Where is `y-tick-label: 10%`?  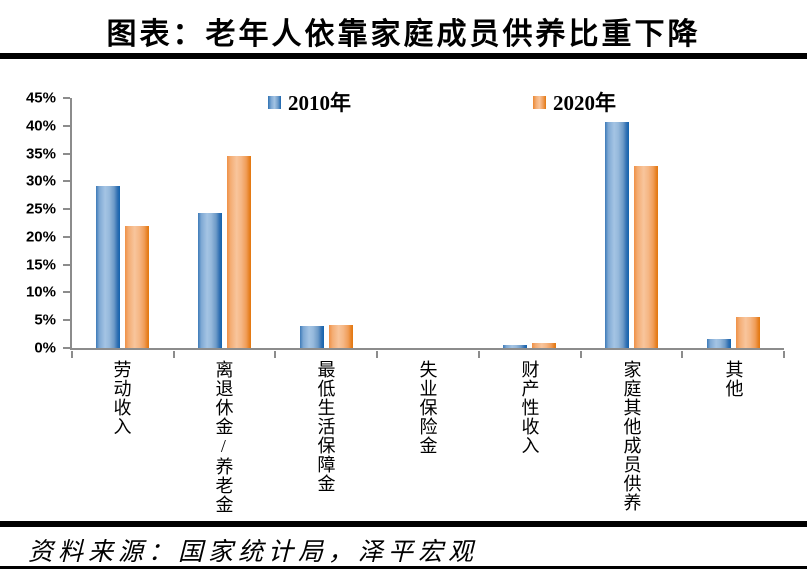 y-tick-label: 10% is located at coordinates (40, 292).